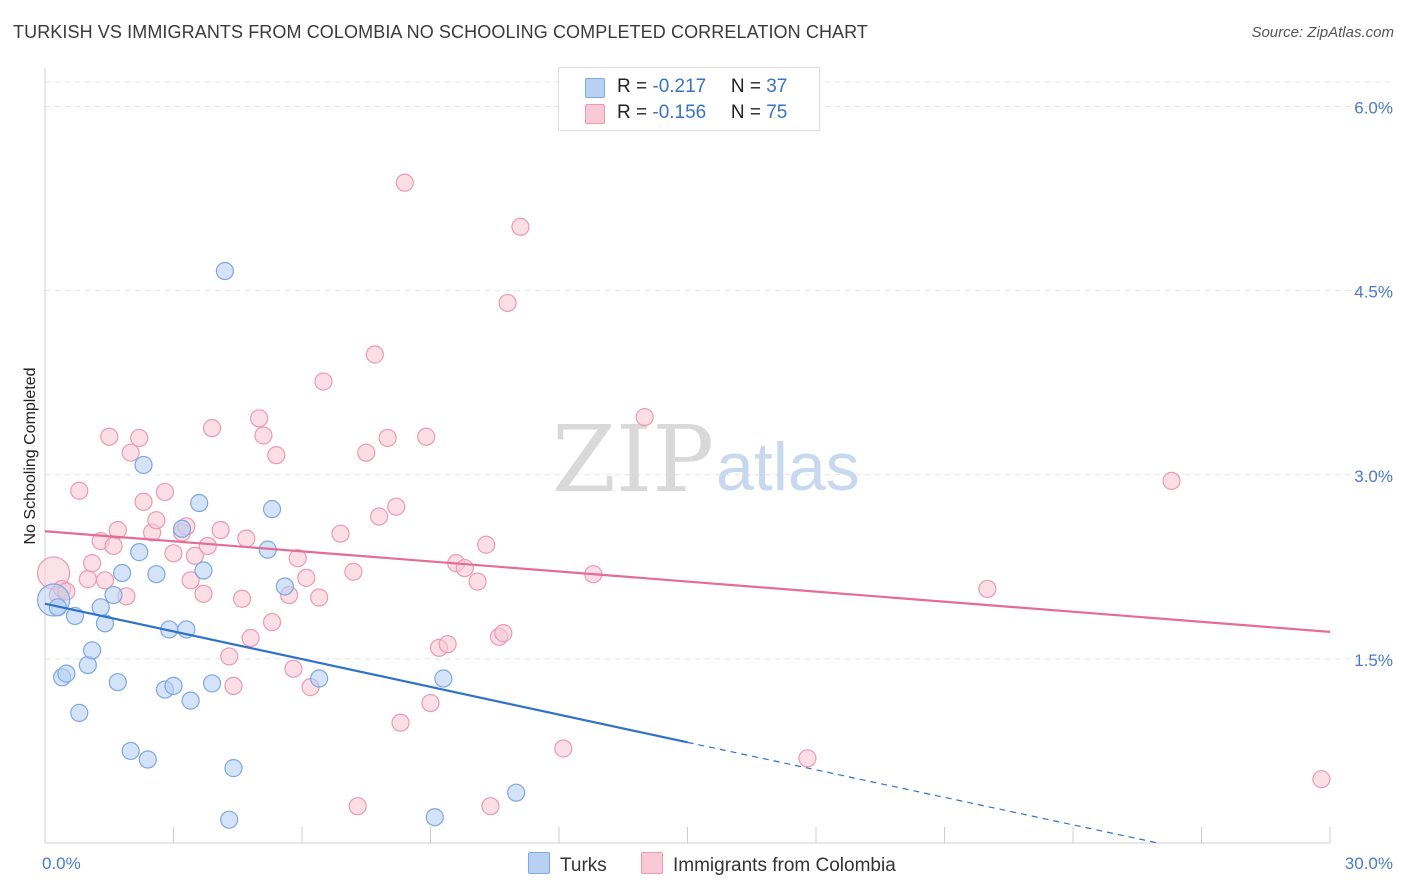 This screenshot has width=1406, height=892. Describe the element at coordinates (689, 99) in the screenshot. I see `stats-legend: R = -0.217 N = 37 R = -0.156 N = 75` at that location.